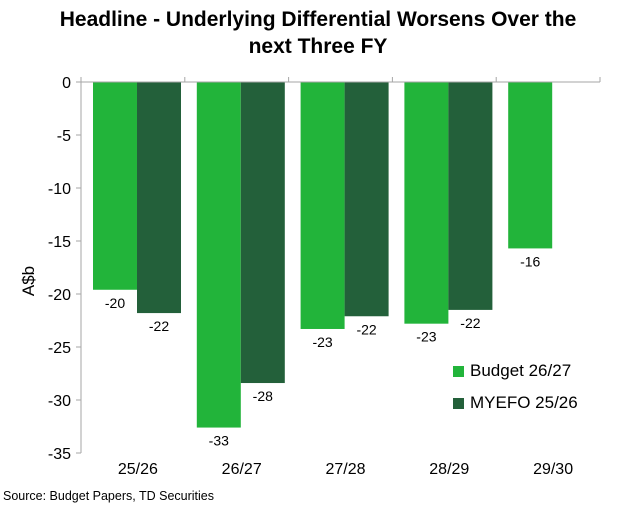 The width and height of the screenshot is (636, 514). What do you see at coordinates (318, 46) in the screenshot?
I see `chart-title-line2: next Three FY` at bounding box center [318, 46].